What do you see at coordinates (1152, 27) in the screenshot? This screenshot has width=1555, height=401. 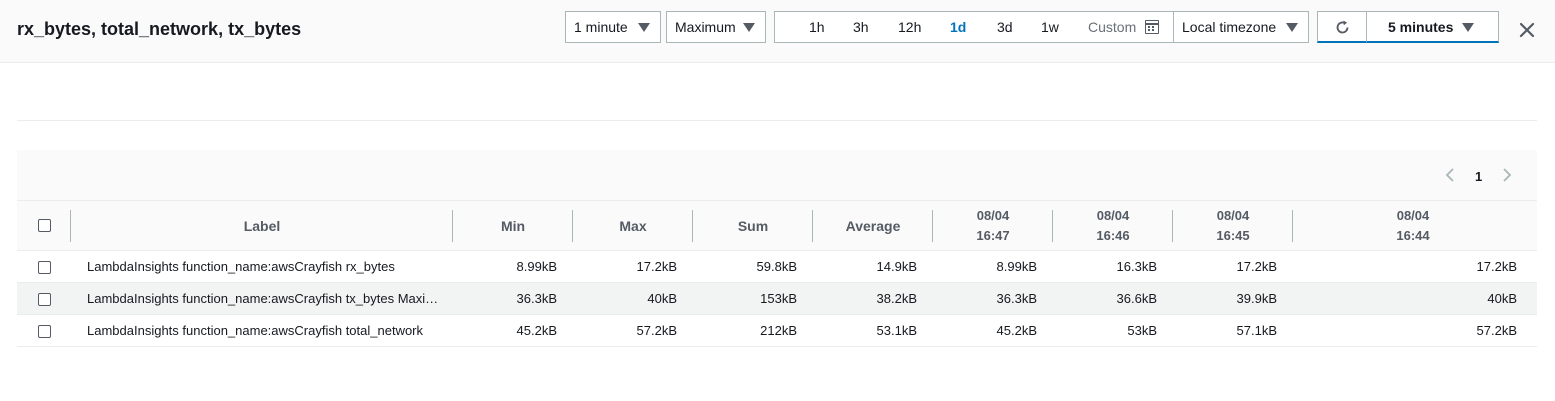 I see `calendar-icon` at bounding box center [1152, 27].